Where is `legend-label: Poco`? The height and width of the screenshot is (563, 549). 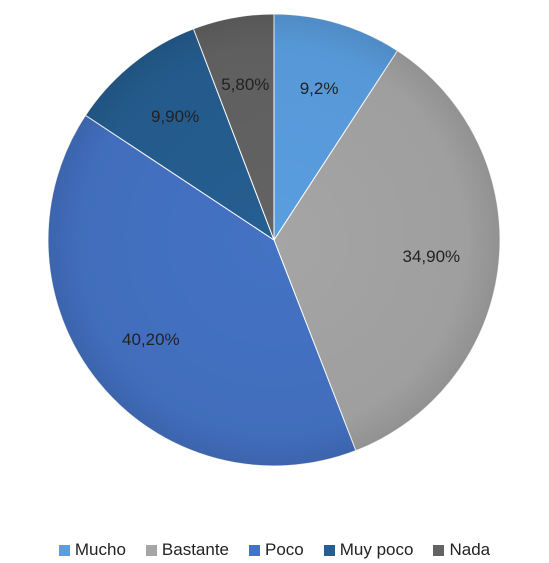
legend-label: Poco is located at coordinates (284, 549).